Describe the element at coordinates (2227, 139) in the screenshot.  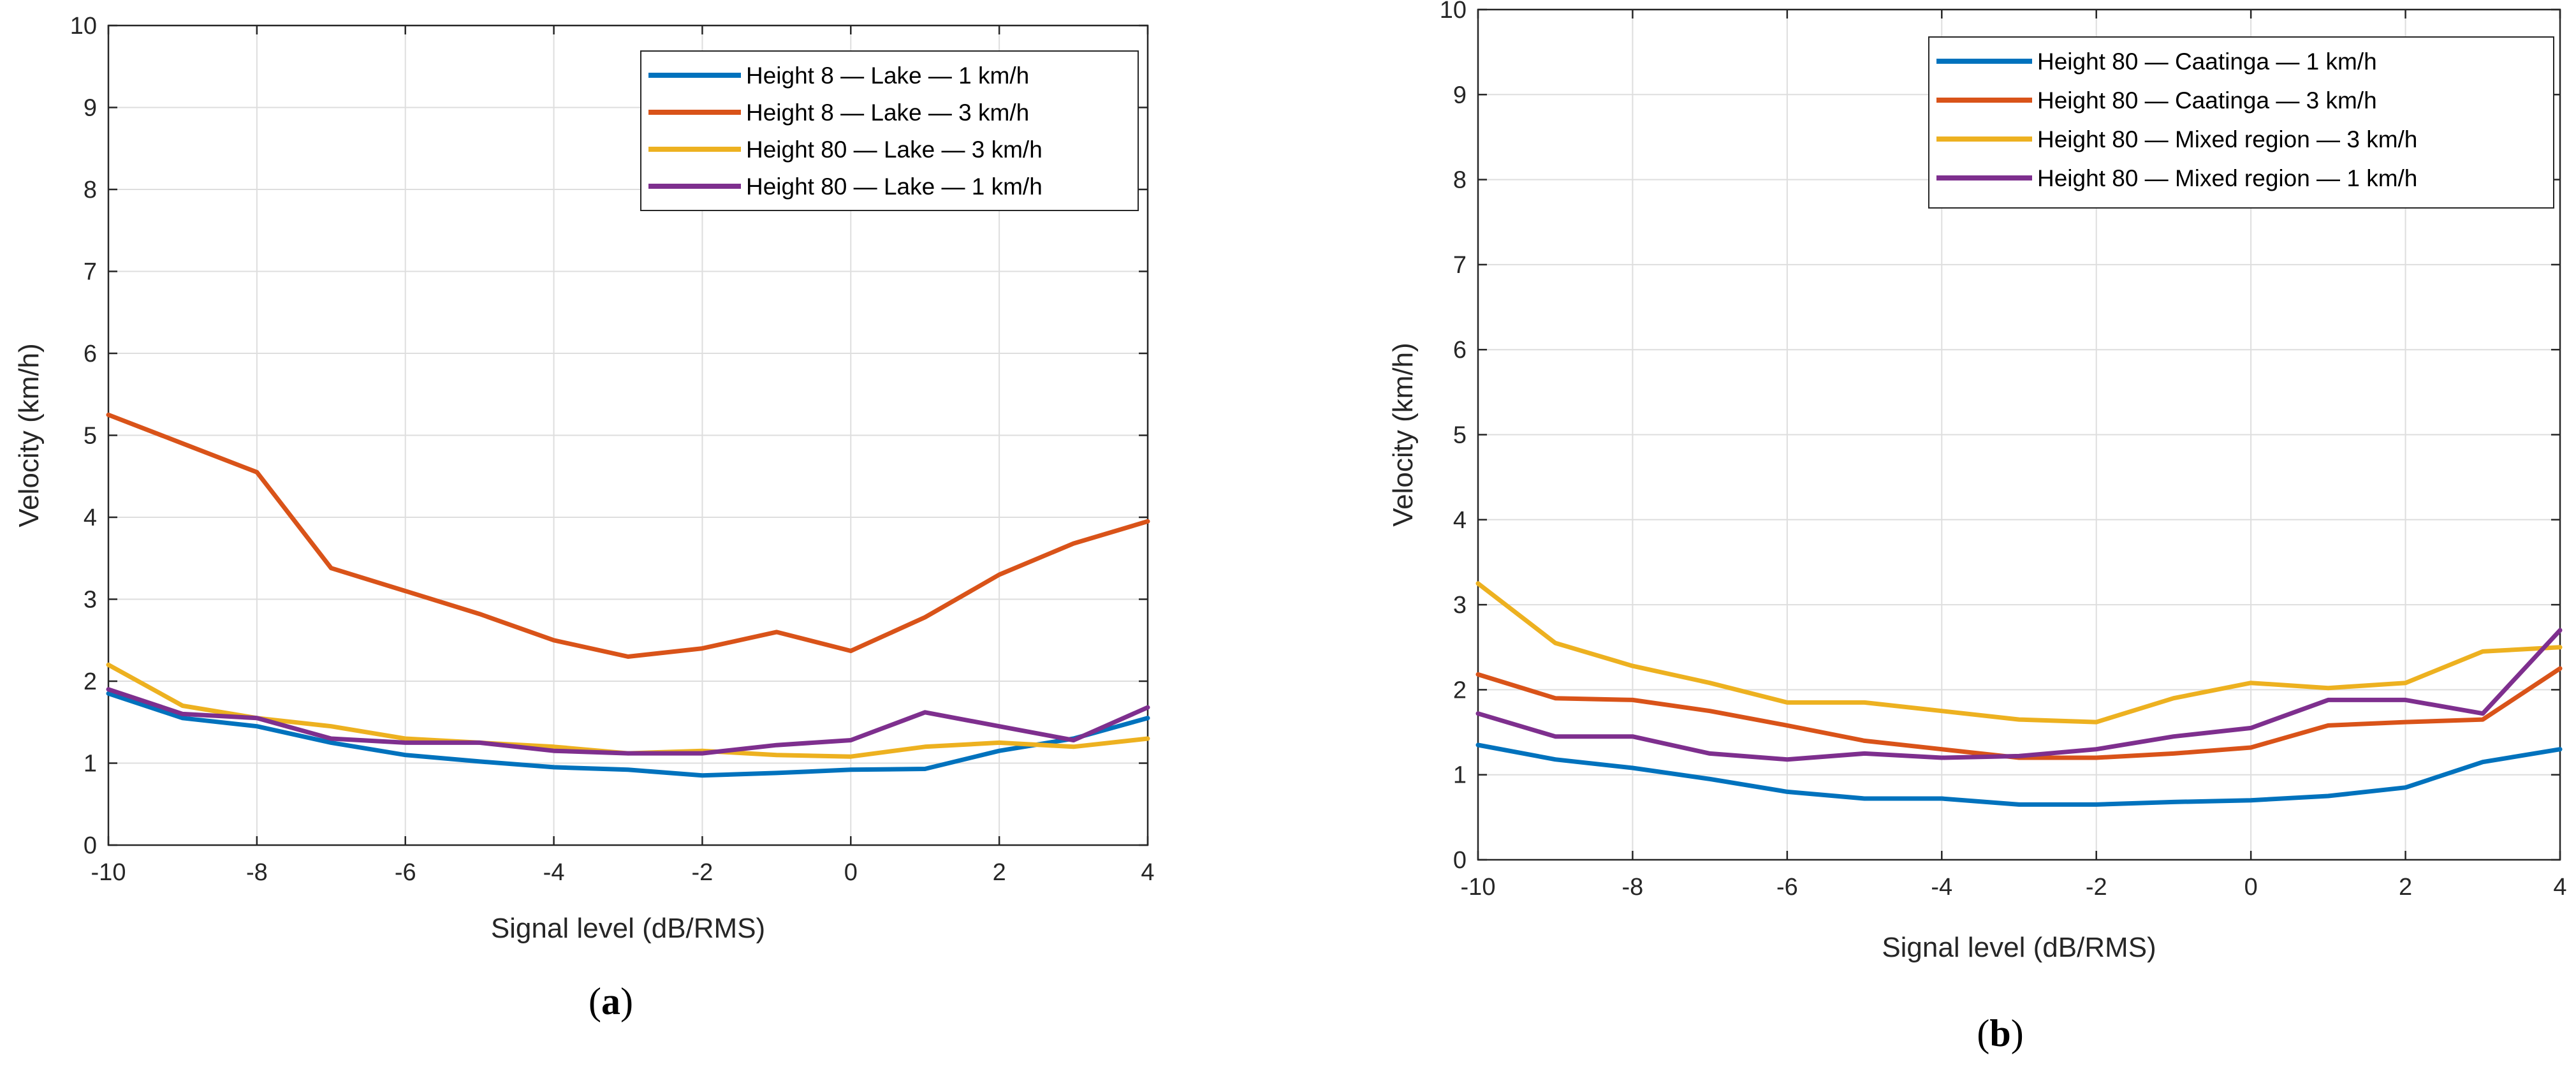
I see `legend-entry-3: Height 80 — Mixed region — 3 km/h` at that location.